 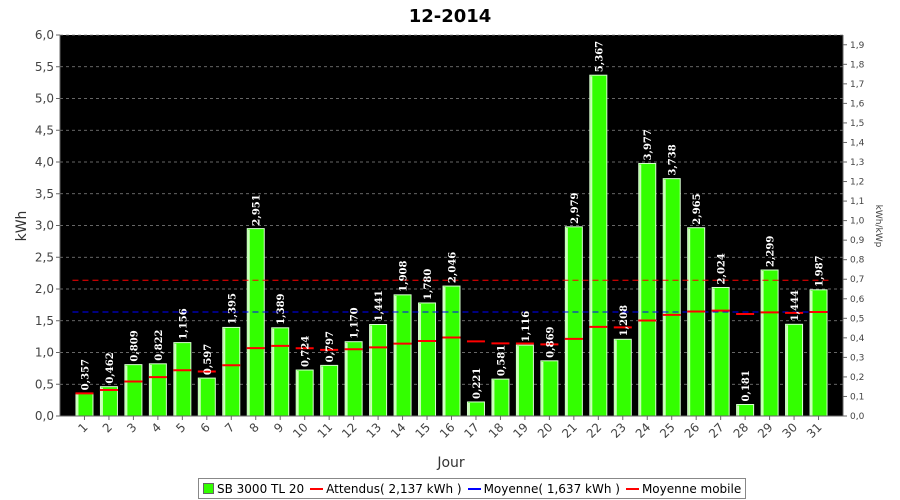 What do you see at coordinates (857, 358) in the screenshot?
I see `y2-tick-label: 0,3` at bounding box center [857, 358].